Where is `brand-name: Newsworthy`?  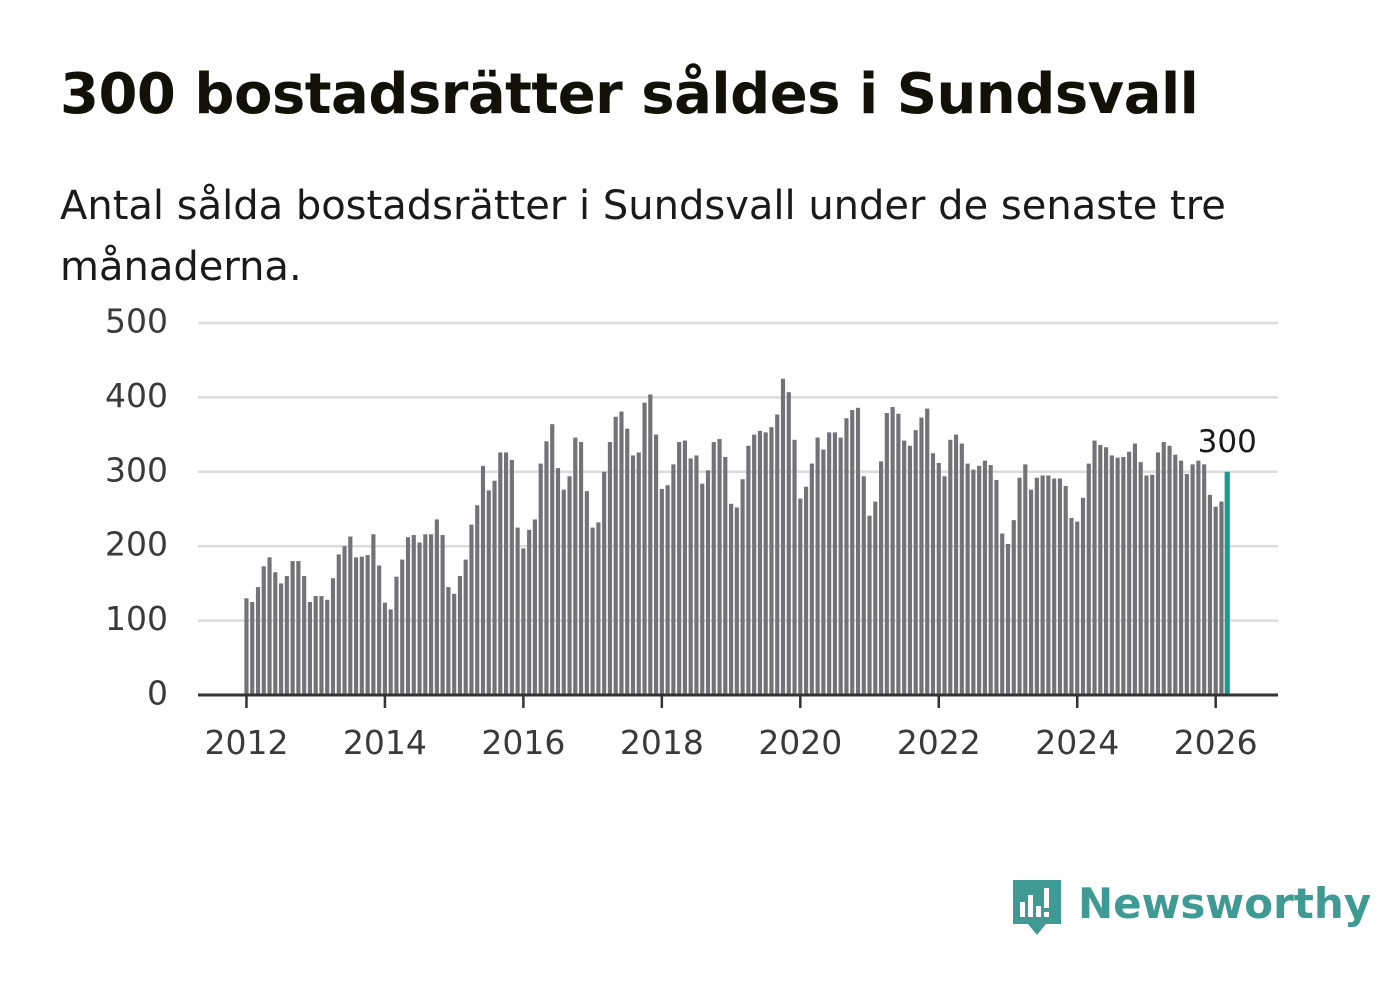 brand-name: Newsworthy is located at coordinates (1225, 903).